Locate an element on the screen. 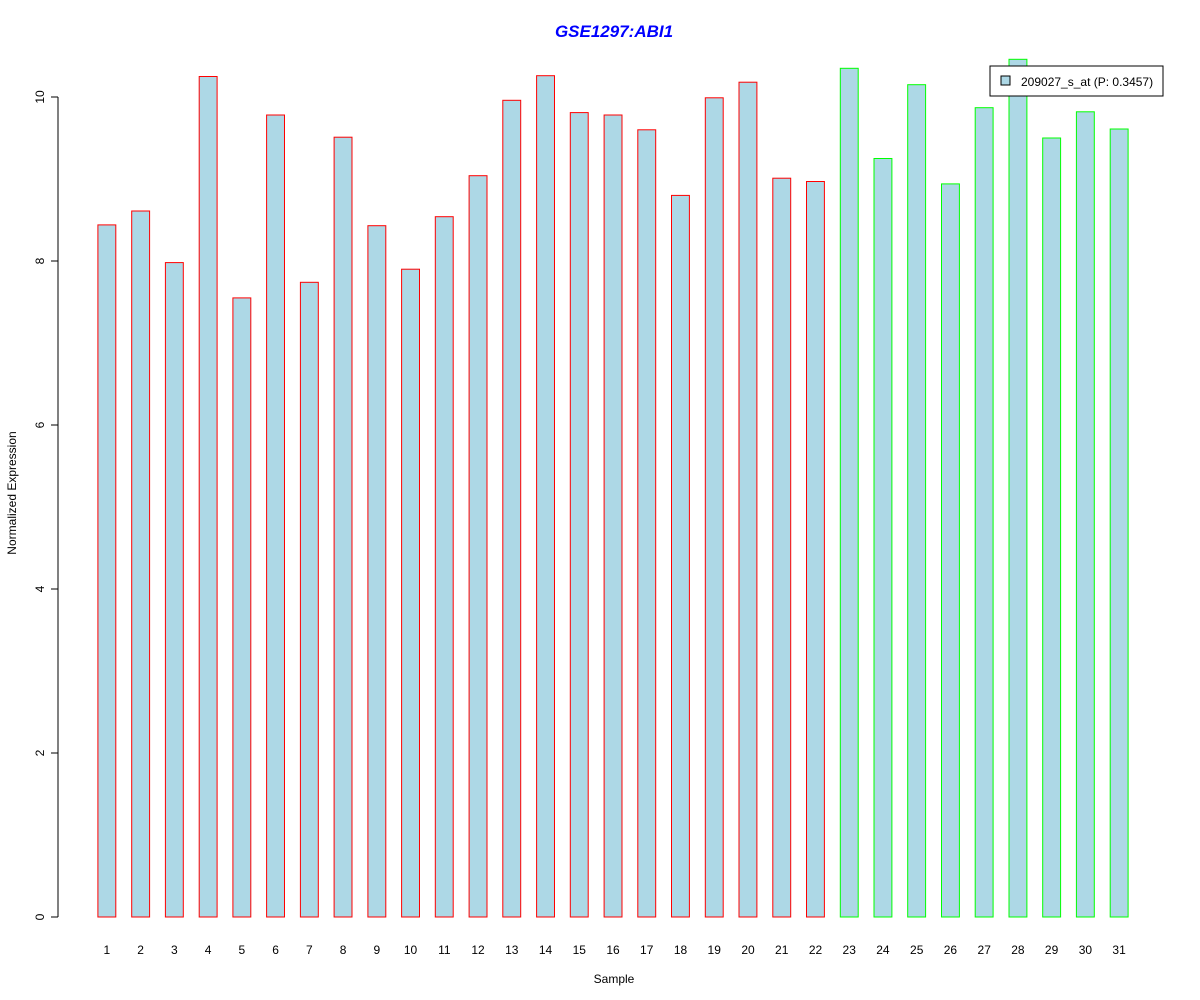 The height and width of the screenshot is (1000, 1200). y-tick-label: 2 is located at coordinates (40, 752).